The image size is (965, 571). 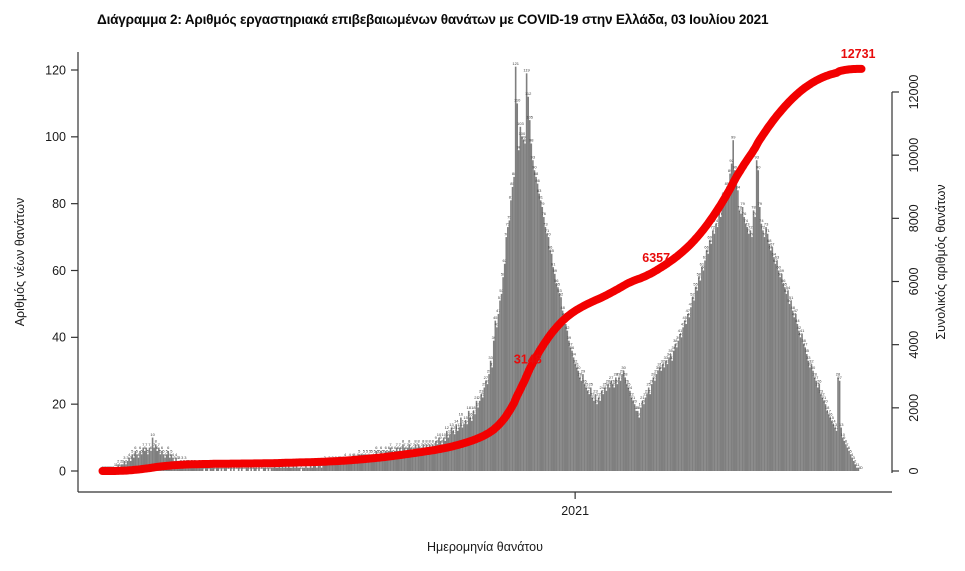 What do you see at coordinates (735, 166) in the screenshot?
I see `bar-value-label: 90` at bounding box center [735, 166].